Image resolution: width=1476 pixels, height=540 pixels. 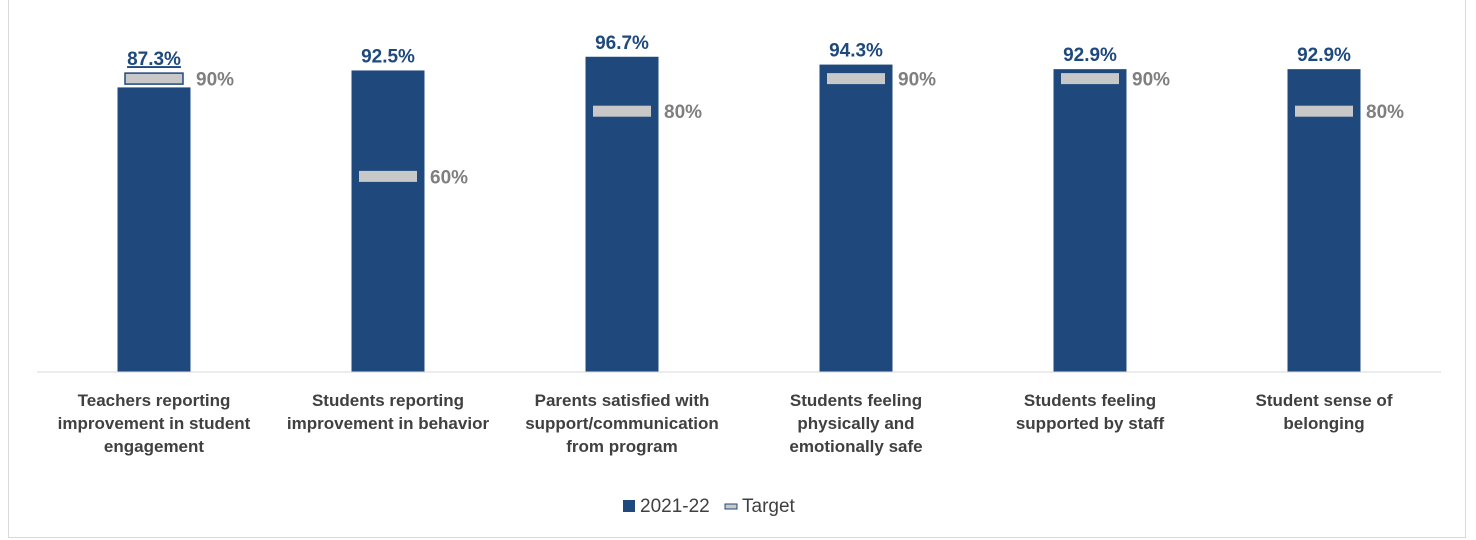 I want to click on category-label: engagement, so click(x=154, y=446).